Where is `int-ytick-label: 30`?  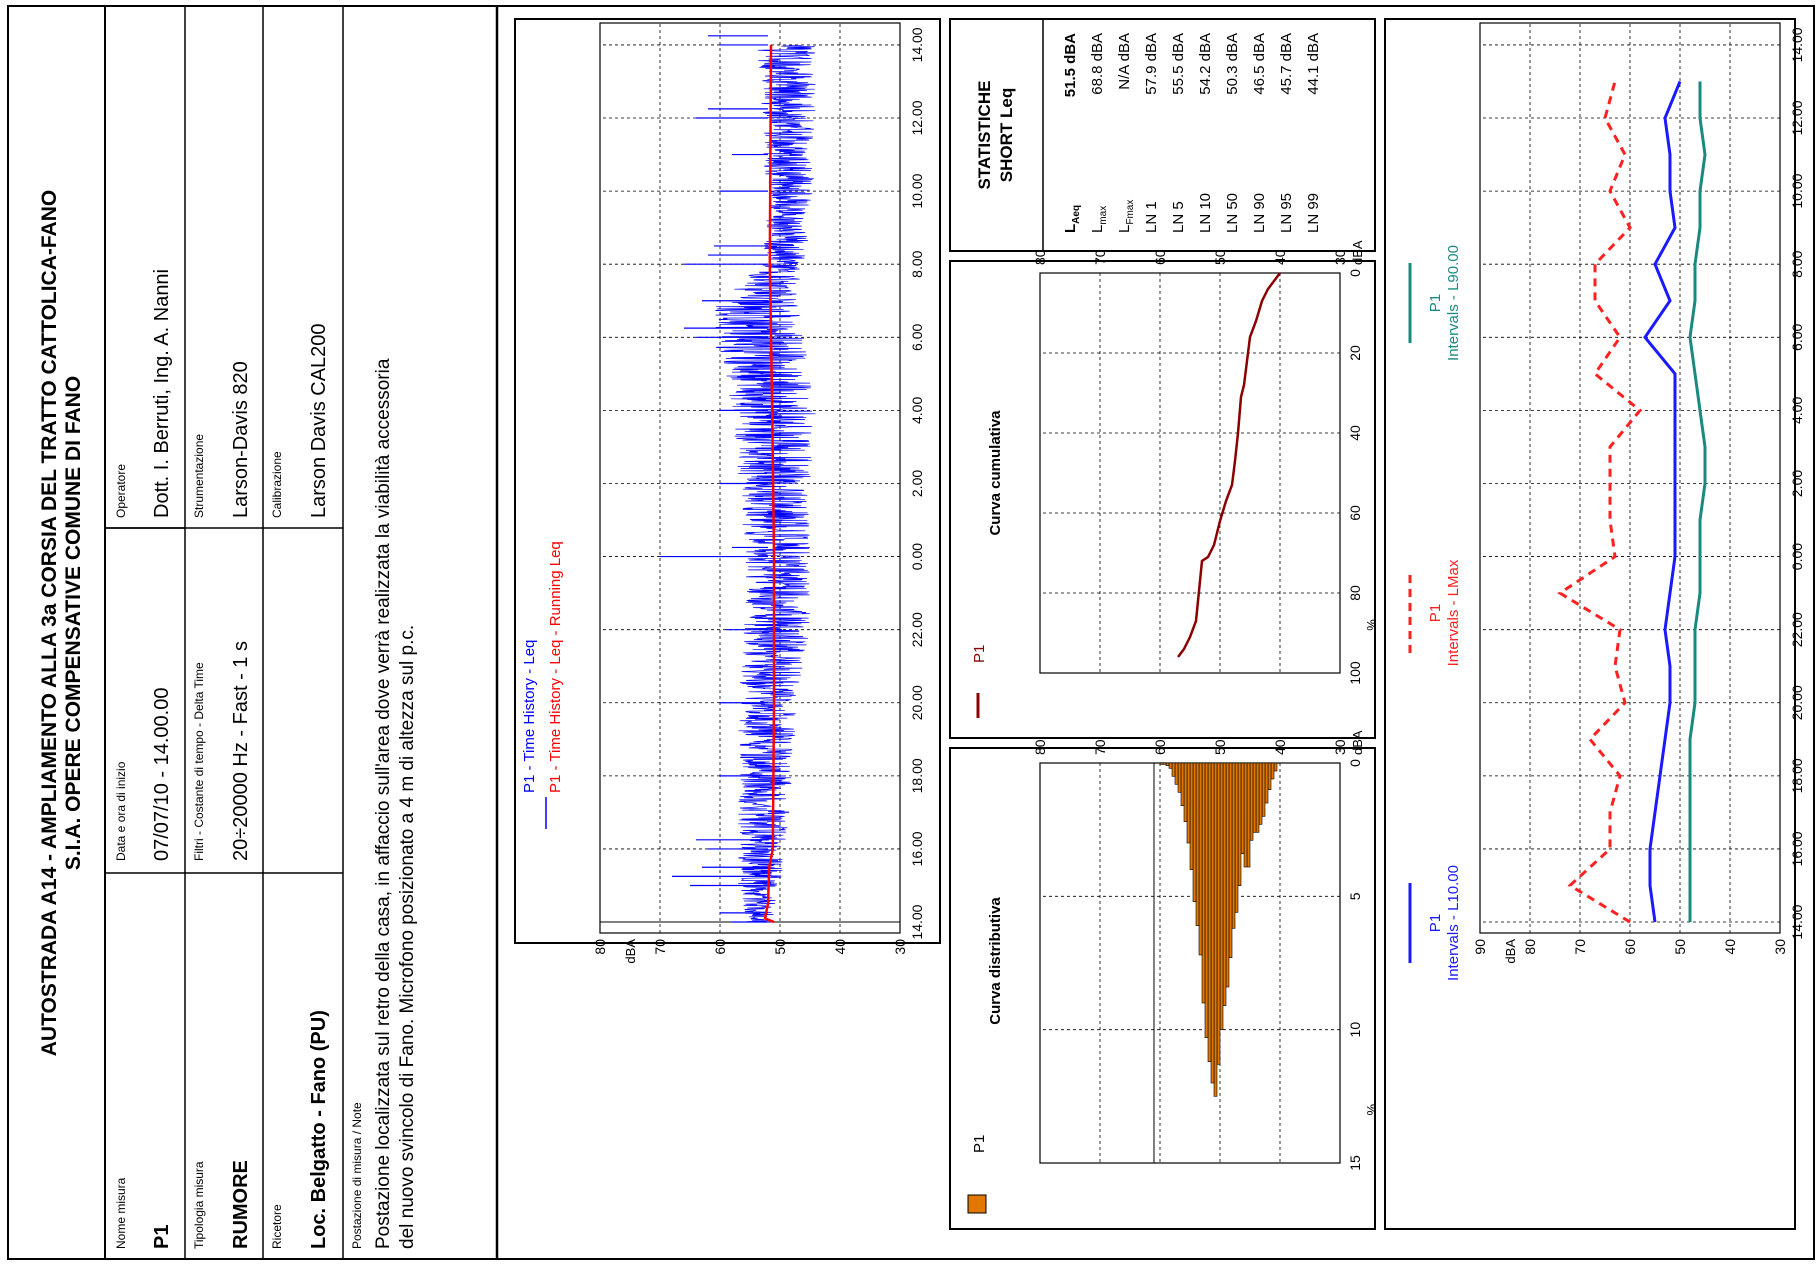 int-ytick-label: 30 is located at coordinates (1780, 947).